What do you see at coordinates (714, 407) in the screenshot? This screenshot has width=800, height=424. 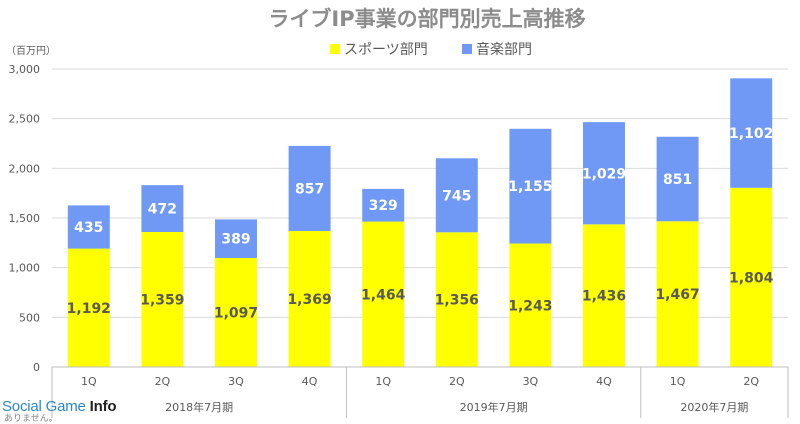 I see `x-group-label: 2020年7月期` at bounding box center [714, 407].